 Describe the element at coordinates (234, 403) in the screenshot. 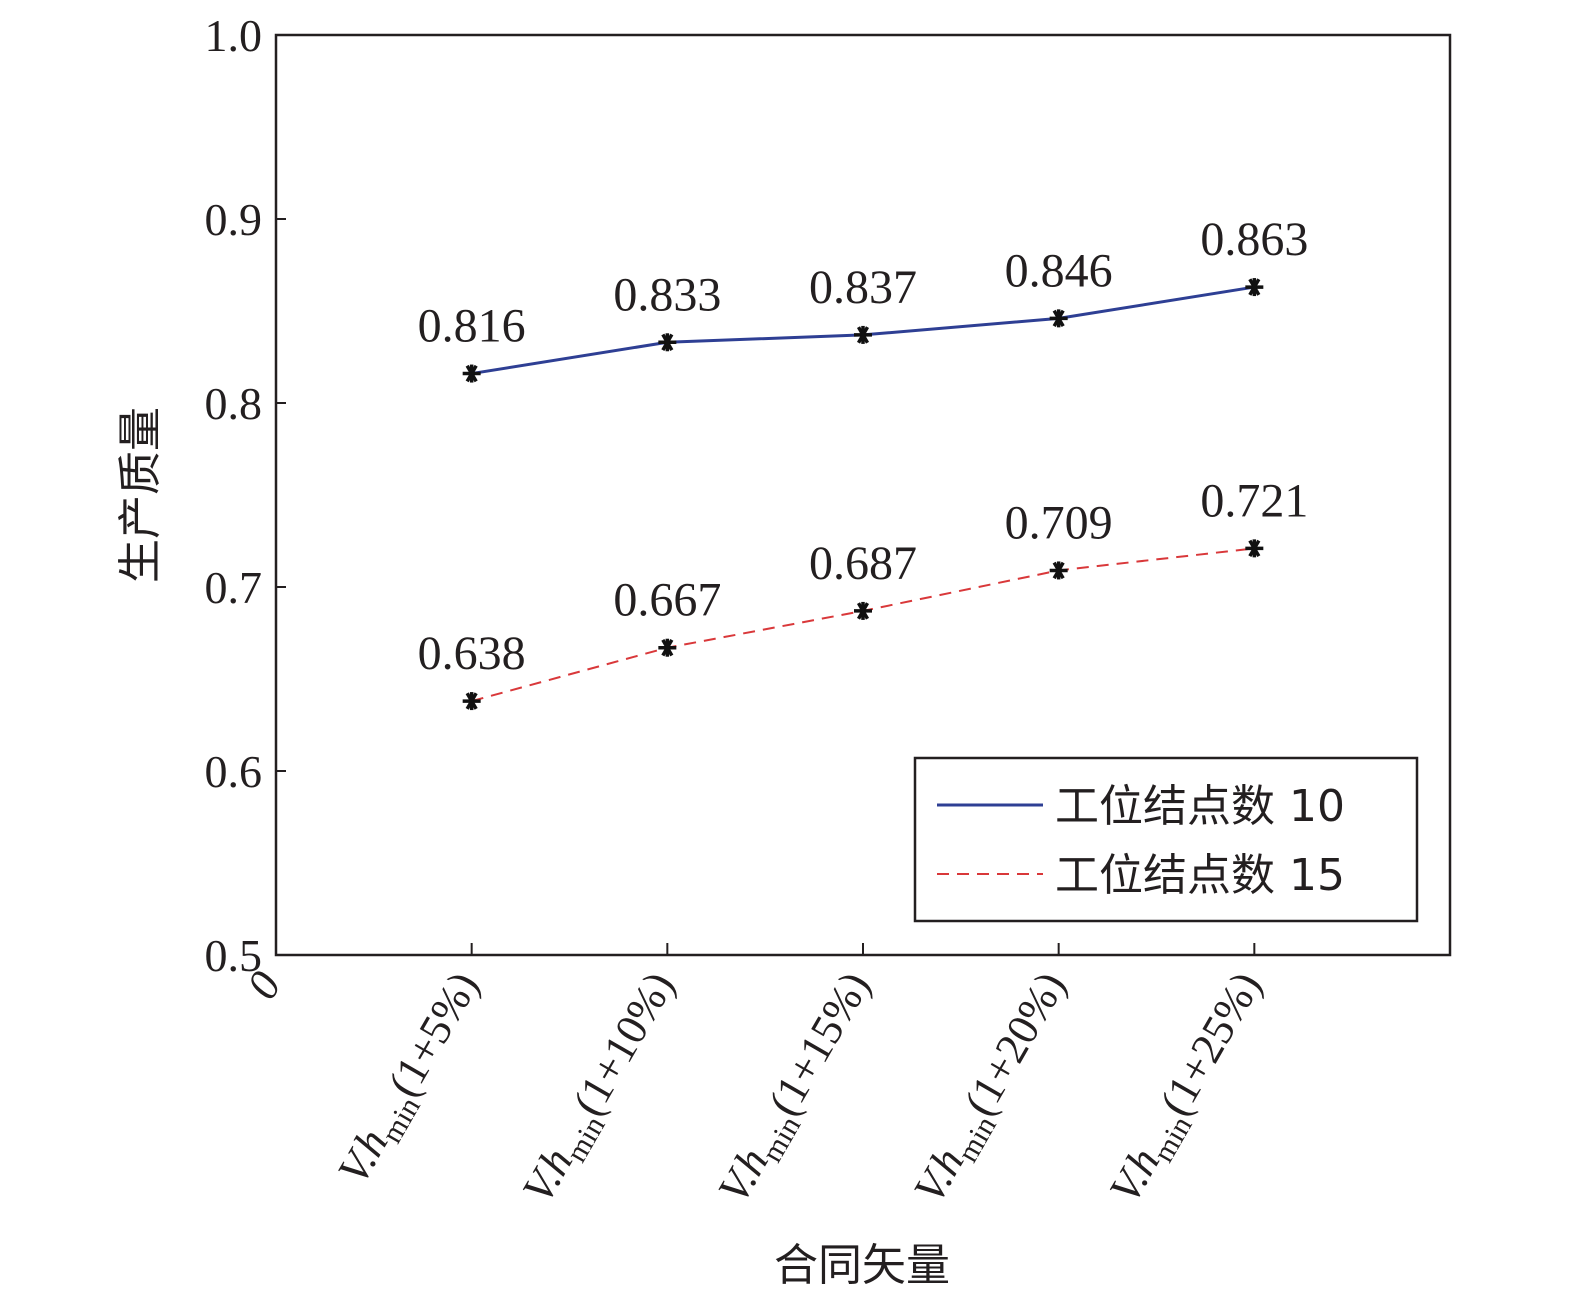

I see `y-tick-label: 0.8` at that location.